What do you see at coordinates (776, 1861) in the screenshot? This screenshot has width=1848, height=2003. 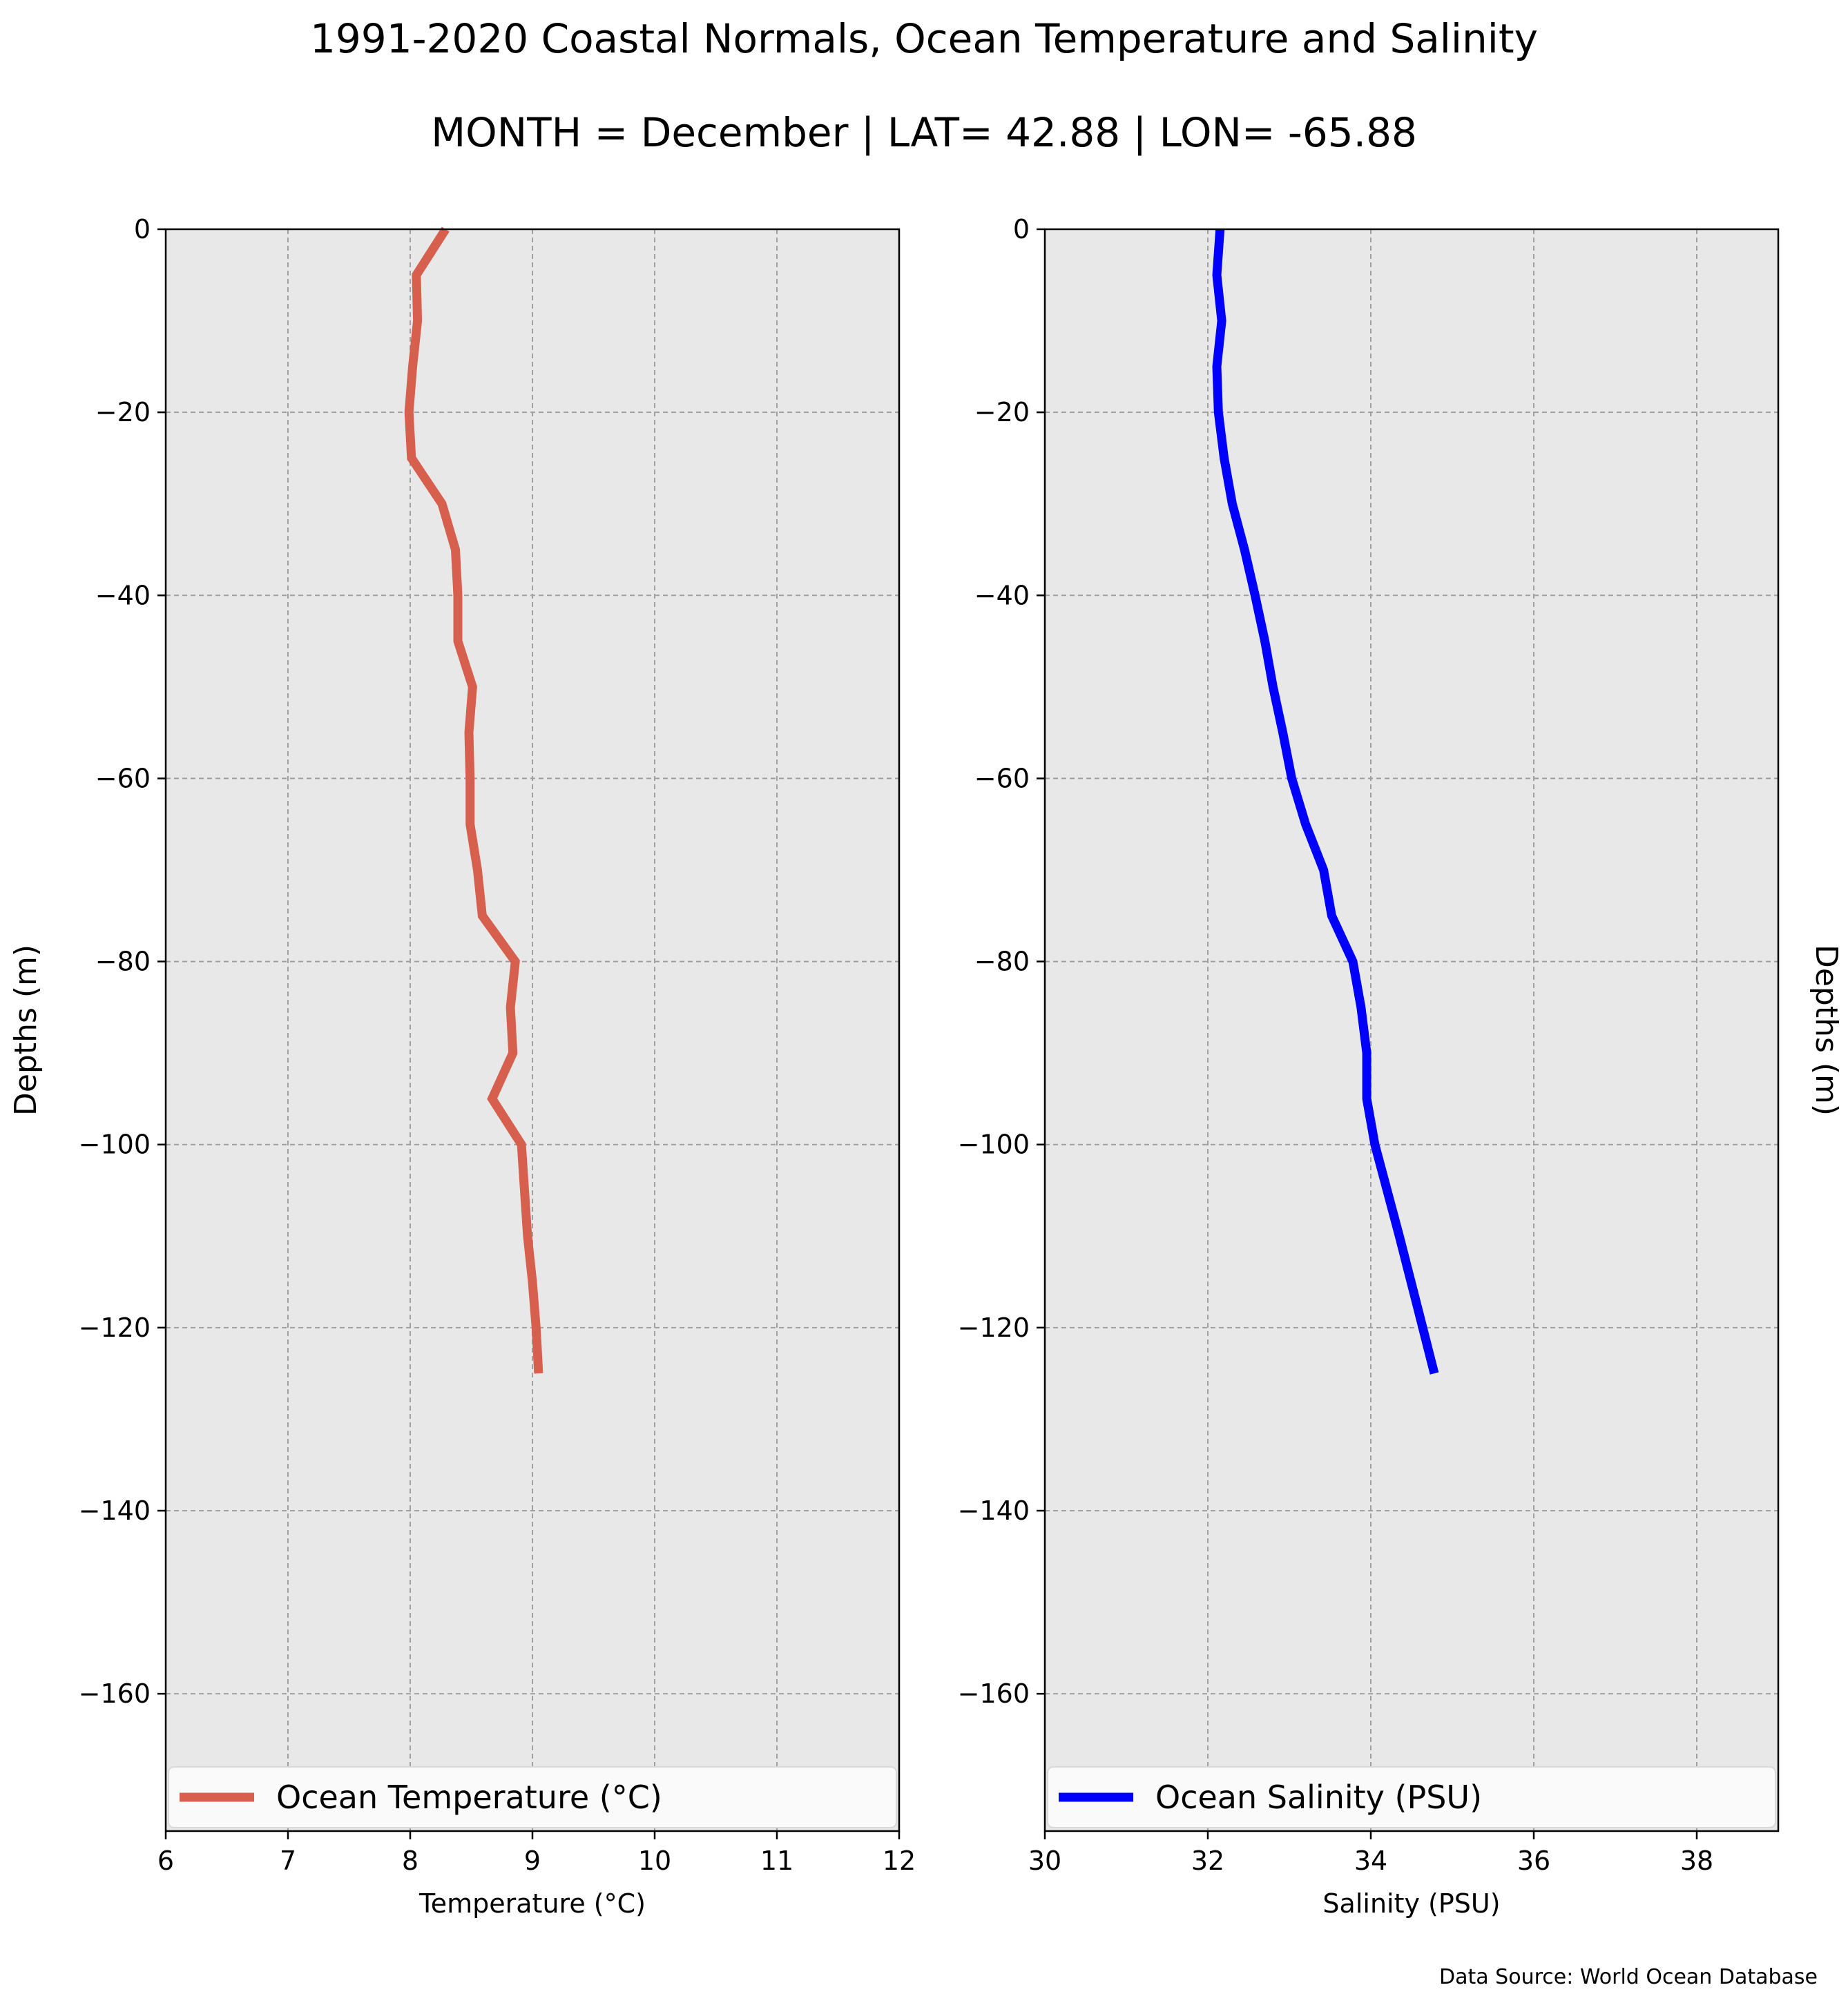 I see `x-tick-label: 11` at bounding box center [776, 1861].